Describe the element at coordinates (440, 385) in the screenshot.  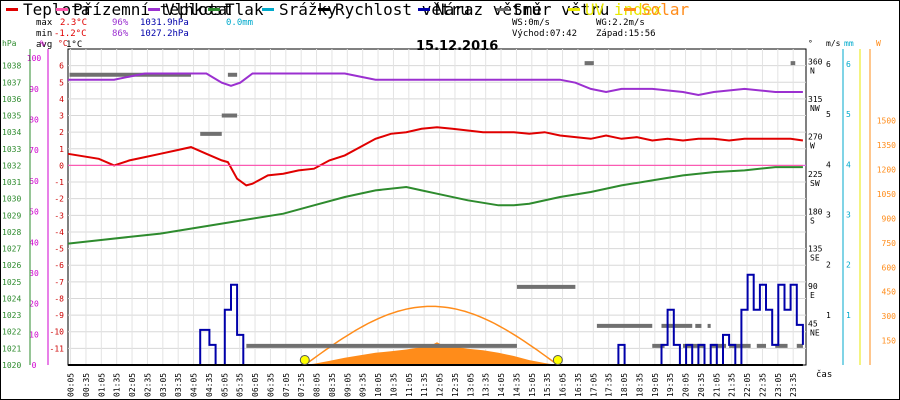
I see `x-tick-label: 12:05` at that location.